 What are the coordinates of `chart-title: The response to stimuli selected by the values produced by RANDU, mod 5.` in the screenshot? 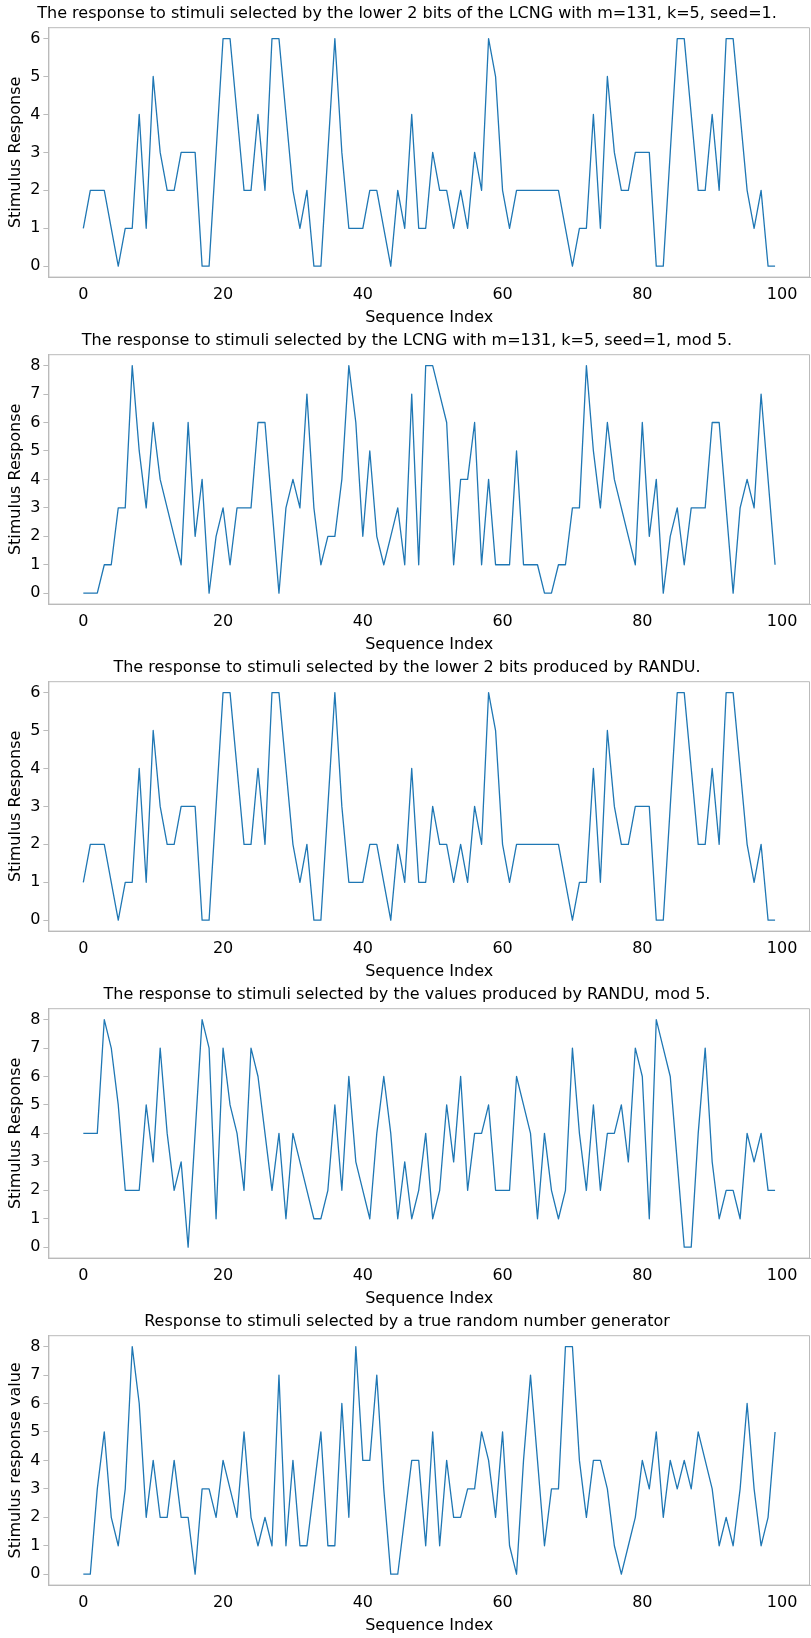 It's located at (406, 993).